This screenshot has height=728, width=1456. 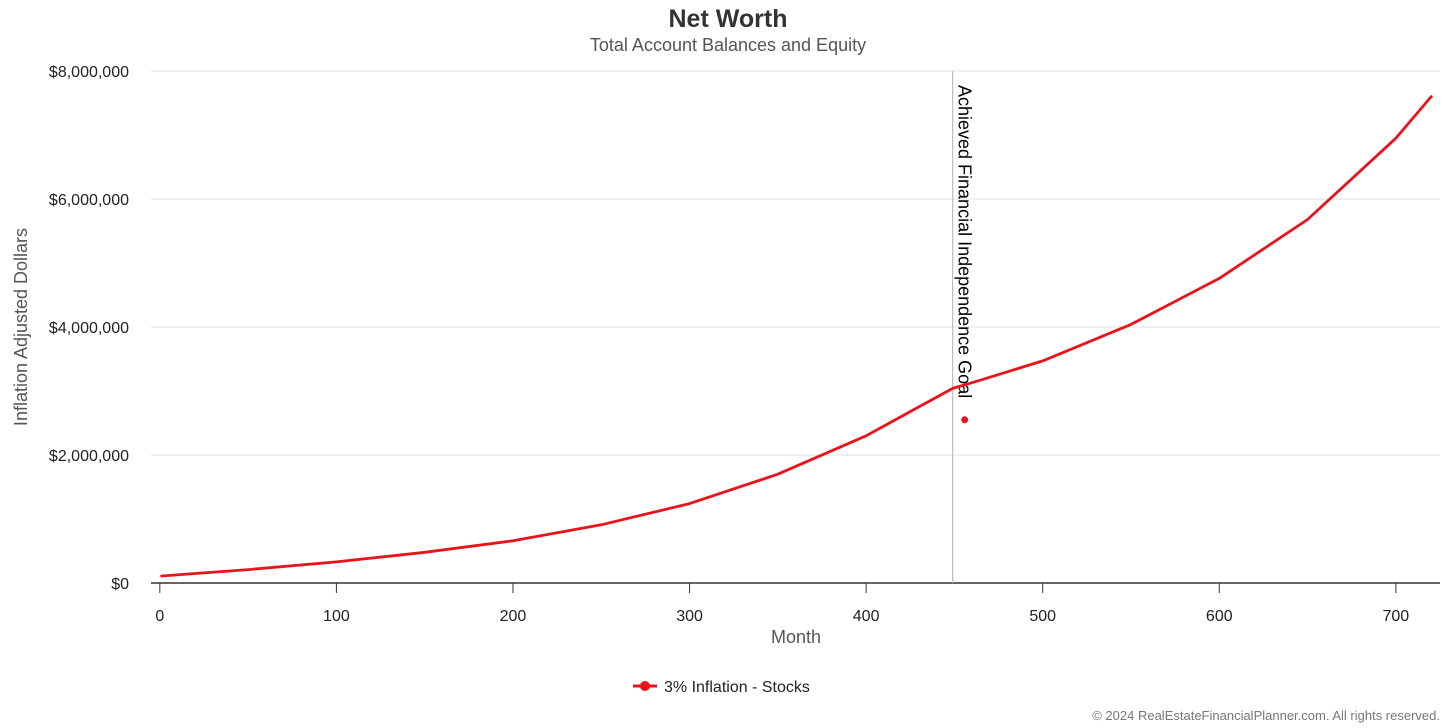 I want to click on legend-label: 3% Inflation - Stocks, so click(x=737, y=687).